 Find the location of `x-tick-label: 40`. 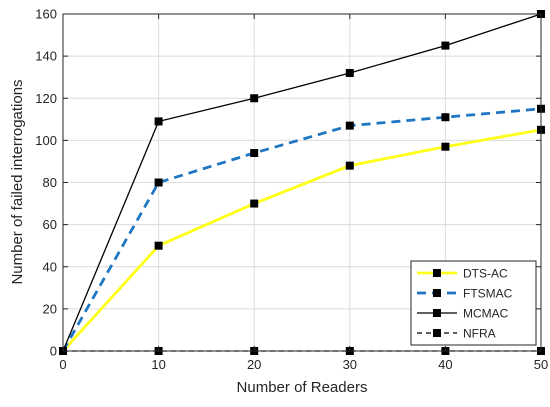

x-tick-label: 40 is located at coordinates (445, 364).